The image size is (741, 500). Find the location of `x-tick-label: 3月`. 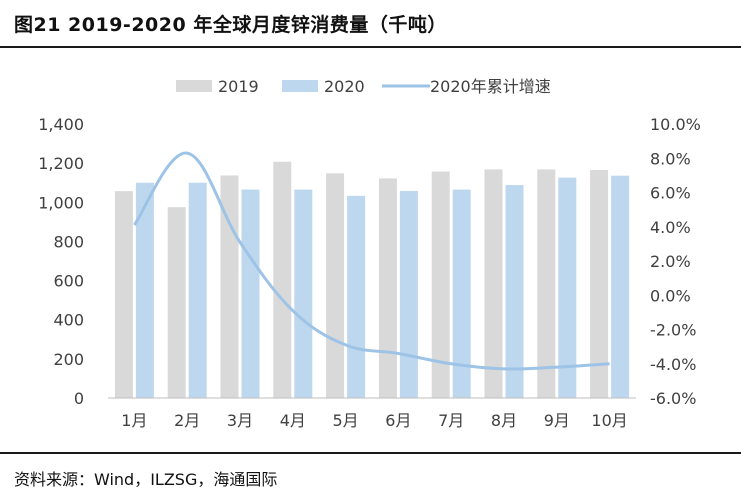

x-tick-label: 3月 is located at coordinates (240, 420).